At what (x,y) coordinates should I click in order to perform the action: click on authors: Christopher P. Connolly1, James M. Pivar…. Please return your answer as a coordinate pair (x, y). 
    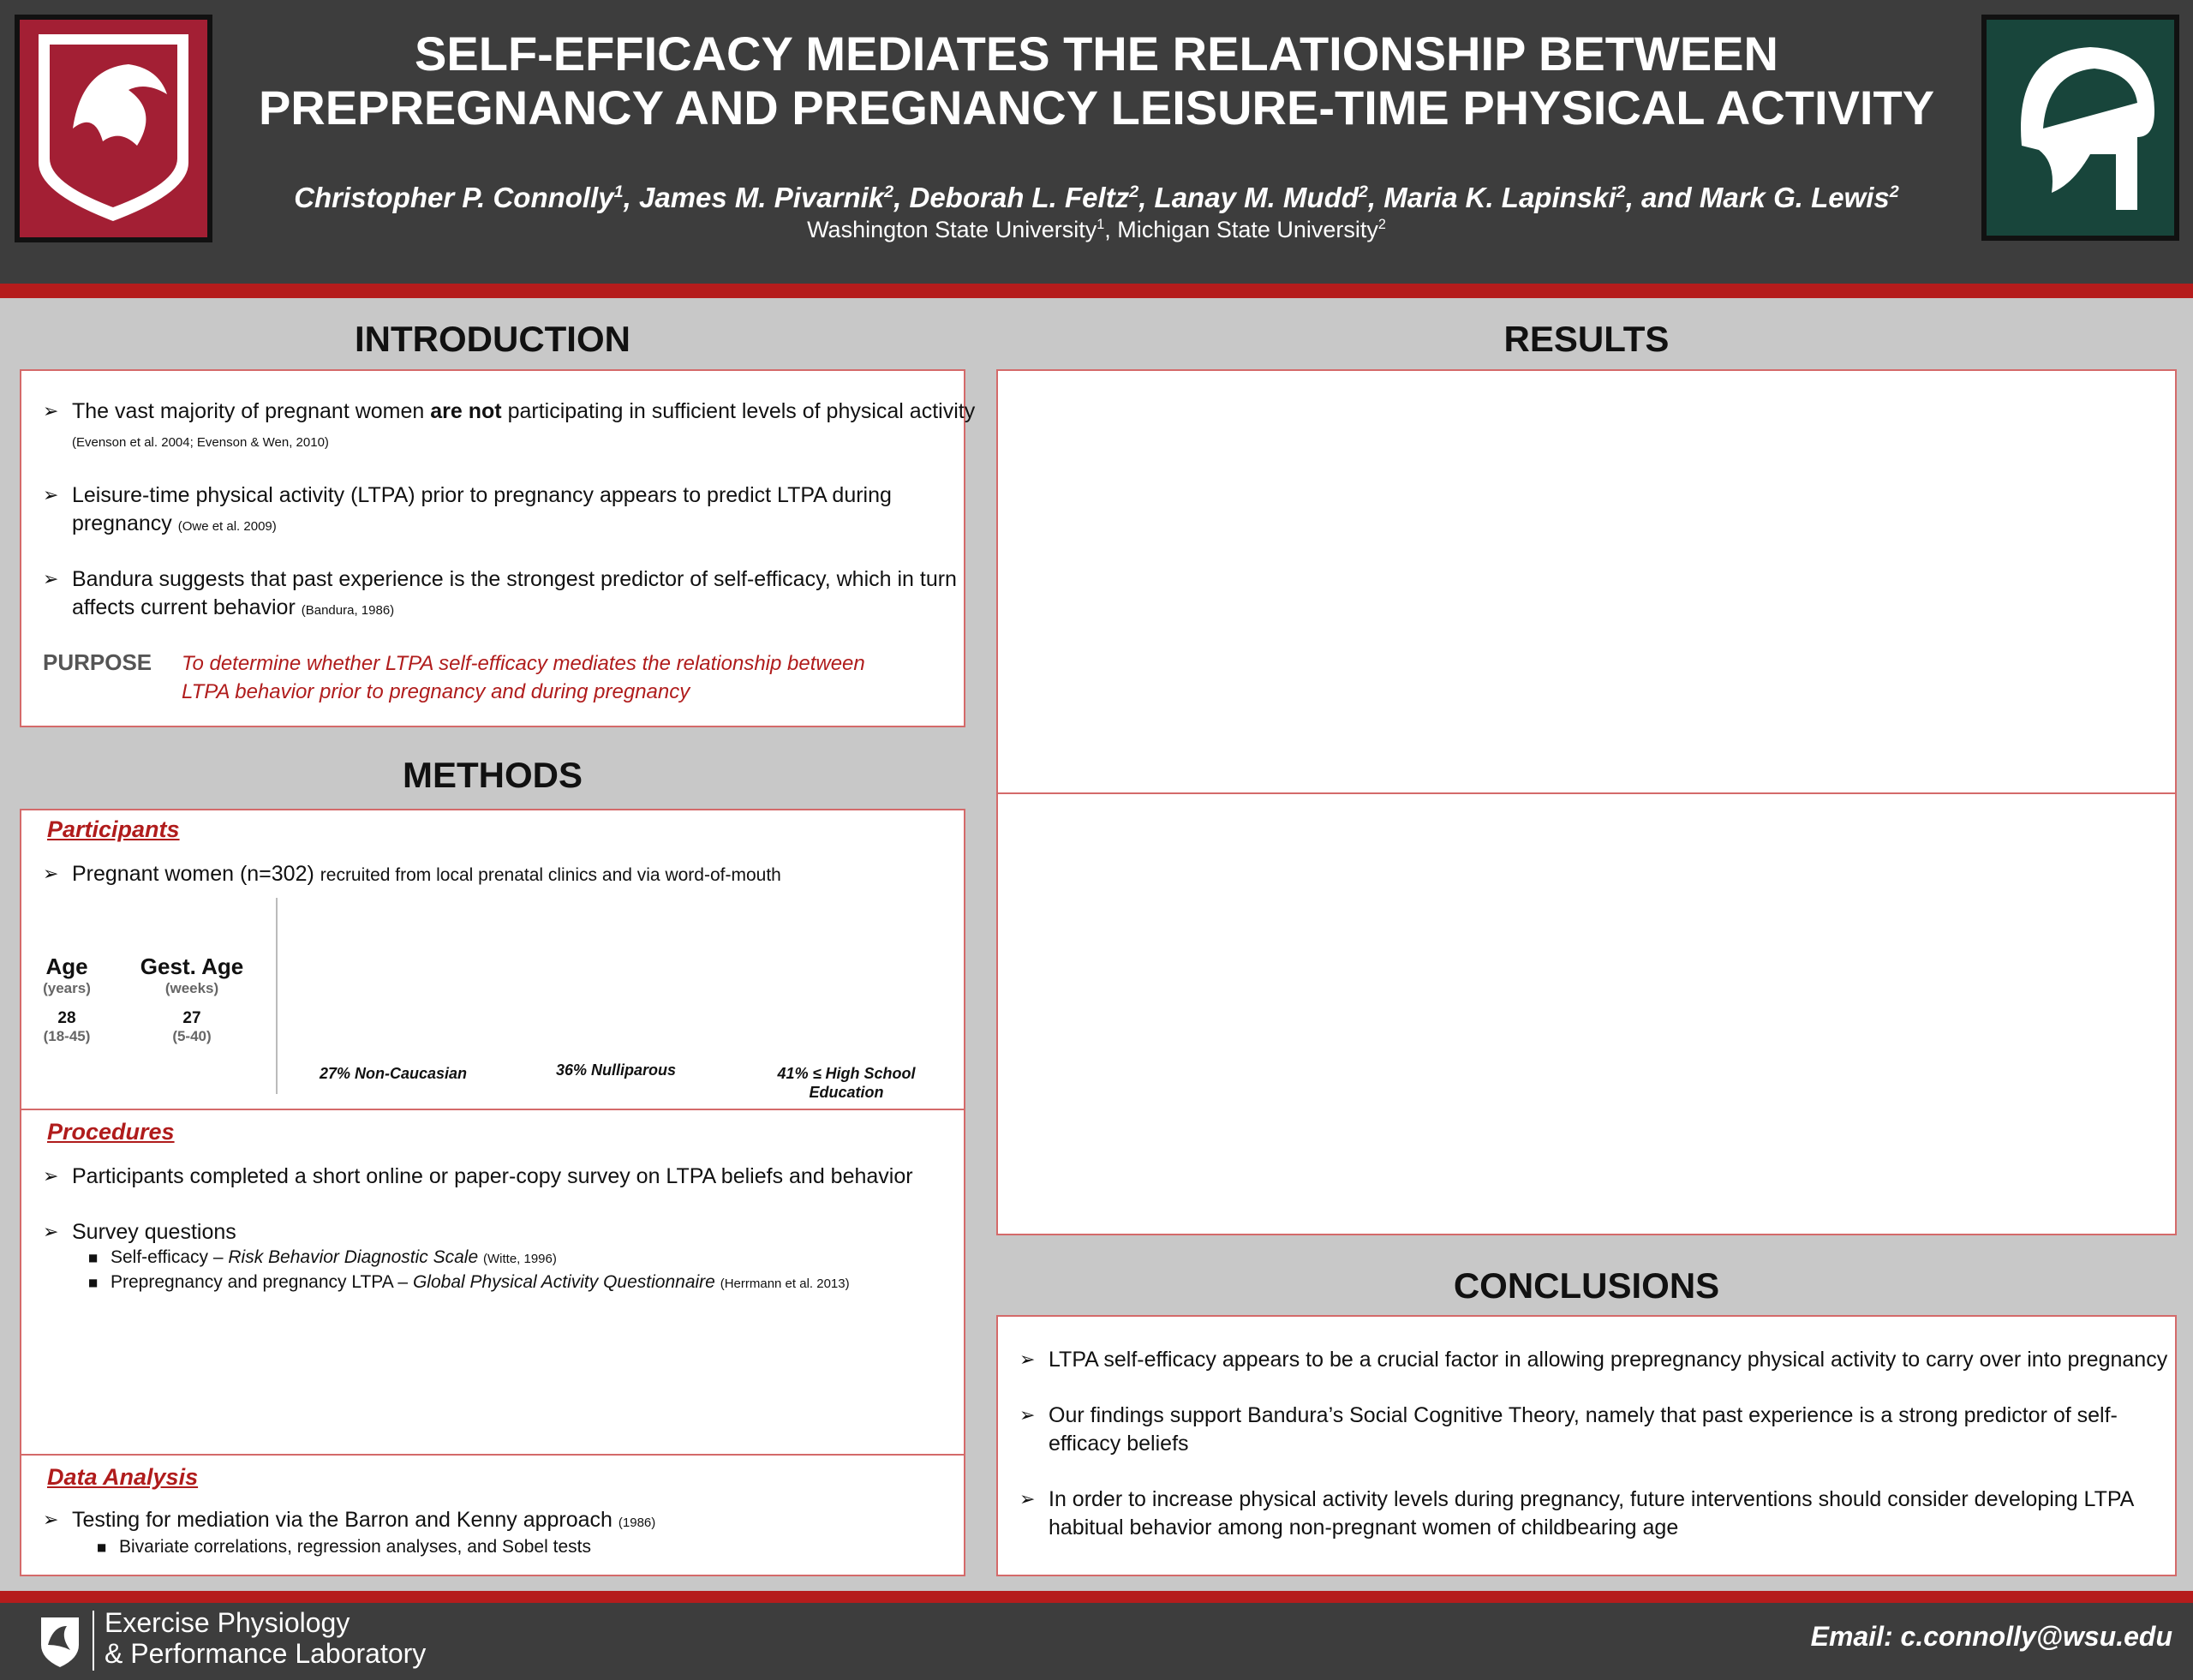
    Looking at the image, I should click on (1096, 198).